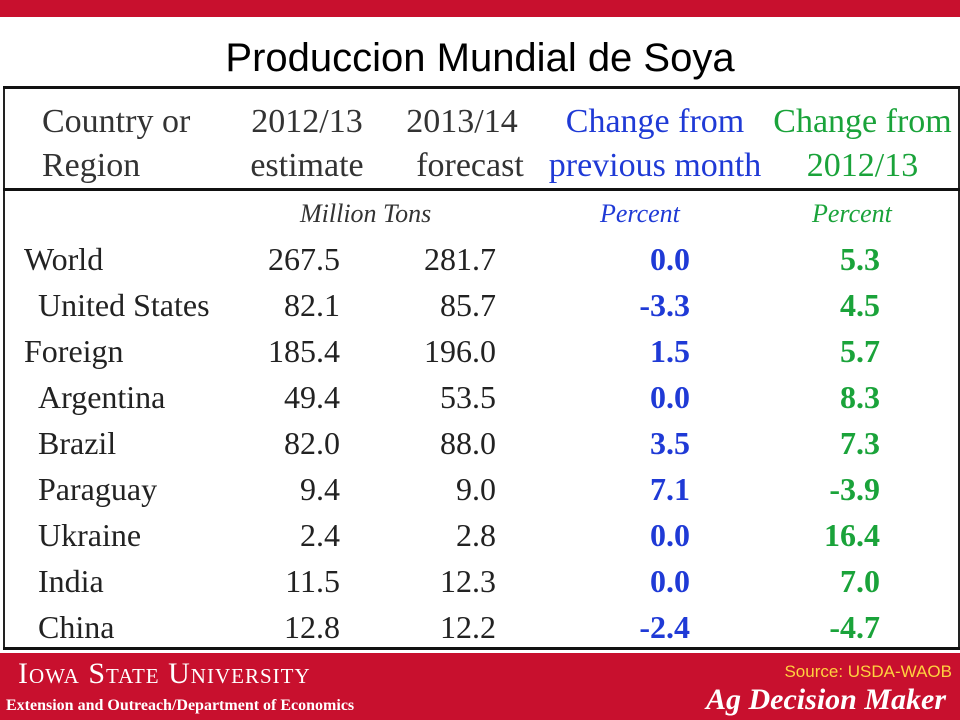 This screenshot has width=960, height=720. I want to click on row-change-year: 4.5, so click(860, 305).